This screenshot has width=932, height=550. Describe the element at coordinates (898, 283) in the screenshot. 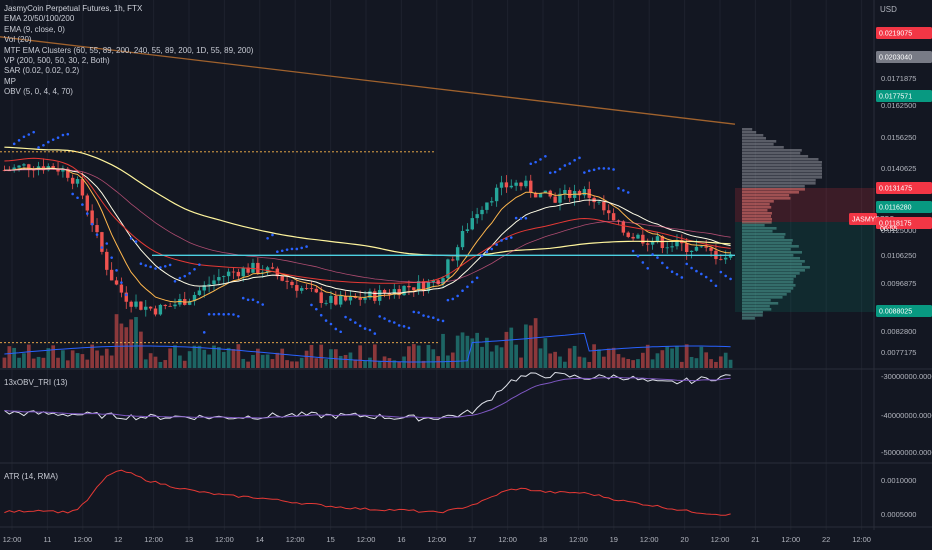

I see `price-tick-label: 0.0096875` at that location.